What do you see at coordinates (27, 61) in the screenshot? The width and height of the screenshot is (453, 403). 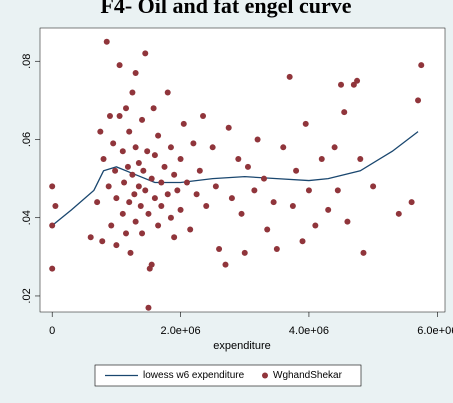 I see `y-tick-label: .08` at bounding box center [27, 61].